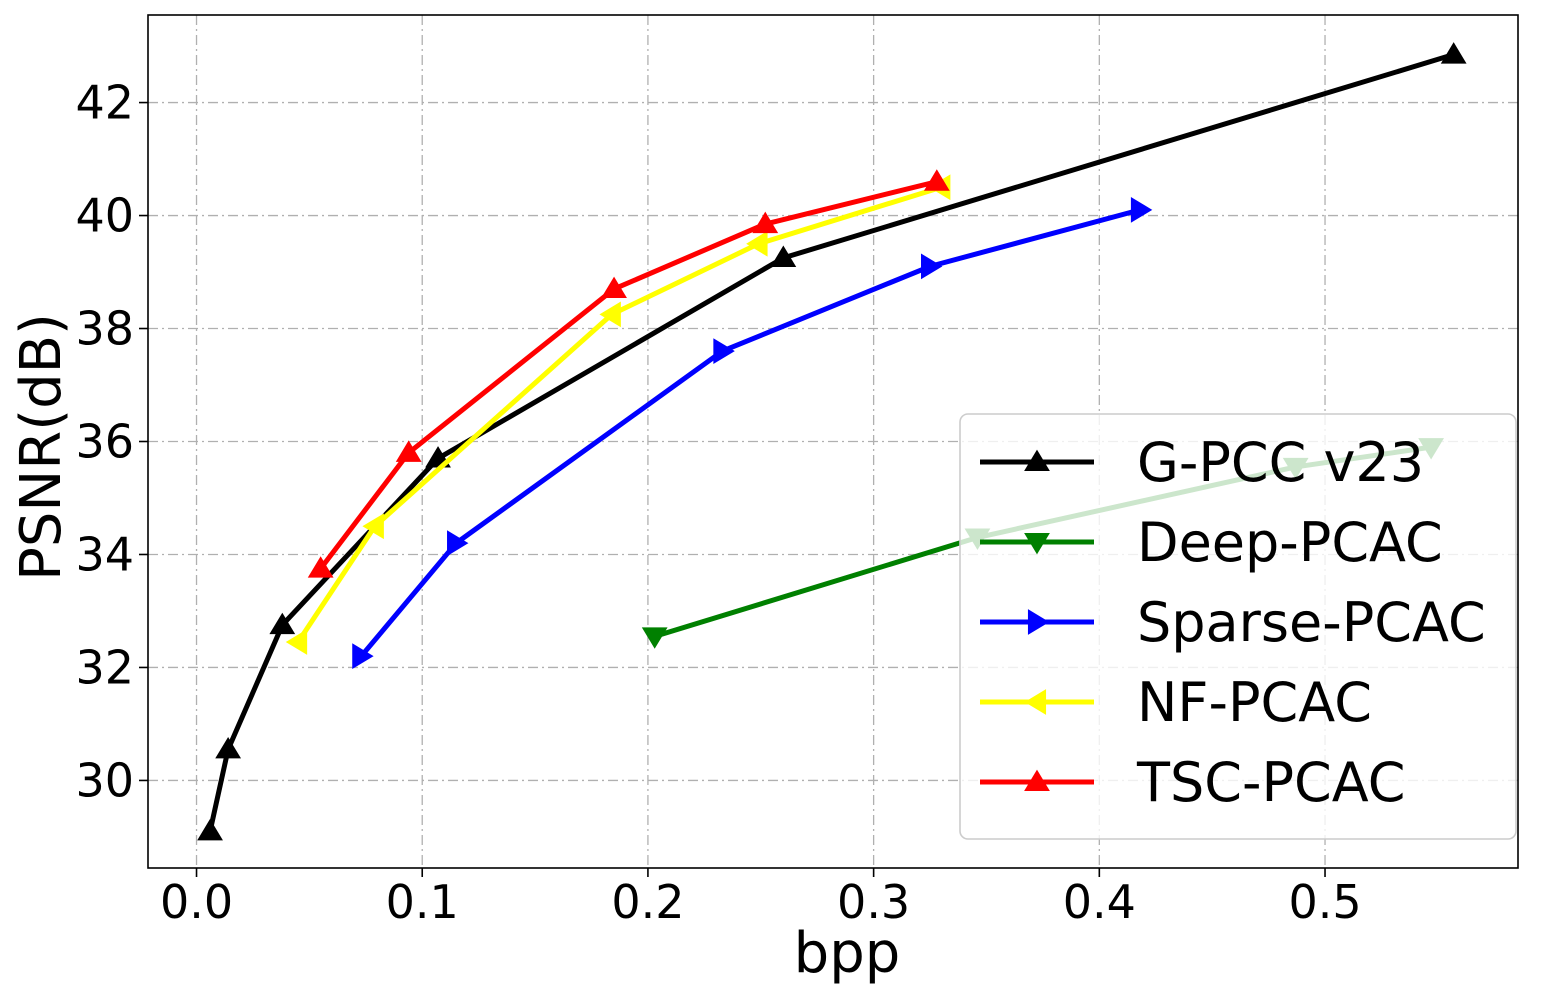 This screenshot has width=1560, height=1000. I want to click on legend-entry-deep-pcac: Deep-PCAC, so click(1211, 542).